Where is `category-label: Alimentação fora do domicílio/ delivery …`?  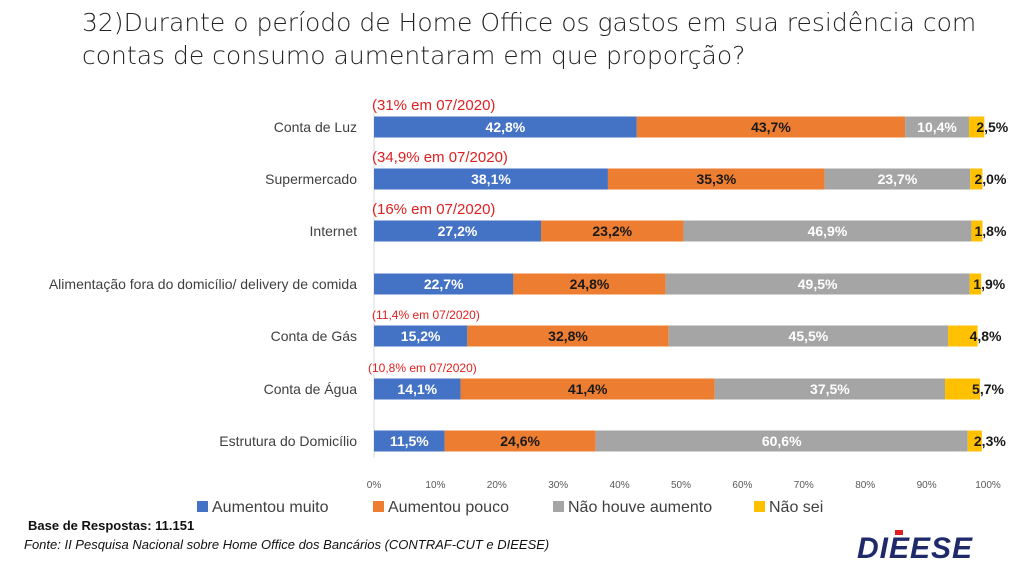
category-label: Alimentação fora do domicílio/ delivery … is located at coordinates (203, 284).